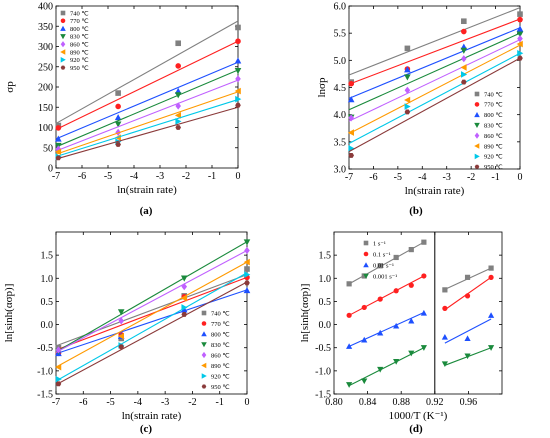  What do you see at coordinates (45, 27) in the screenshot?
I see `panel-a-ytick-label: 350` at bounding box center [45, 27].